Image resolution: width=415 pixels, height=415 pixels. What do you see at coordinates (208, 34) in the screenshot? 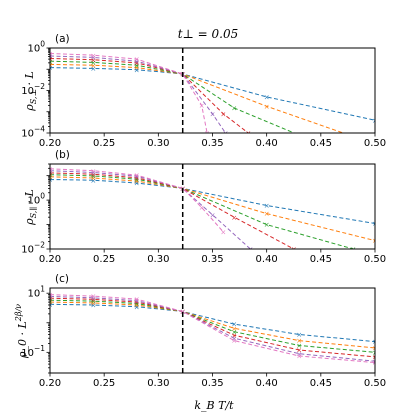
I see `figure-title: t⊥ = 0.05` at bounding box center [208, 34].